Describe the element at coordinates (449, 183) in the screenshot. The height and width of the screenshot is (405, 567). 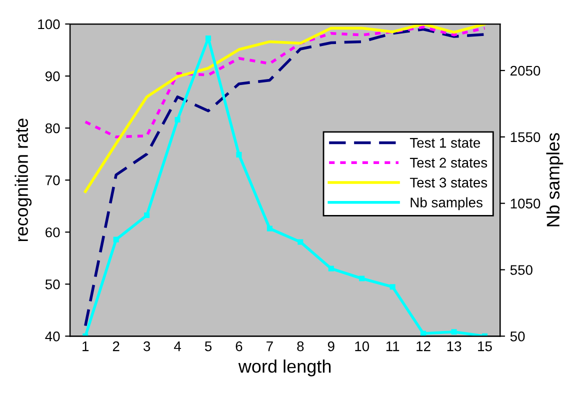
I see `legend-label: Test 3 states` at that location.